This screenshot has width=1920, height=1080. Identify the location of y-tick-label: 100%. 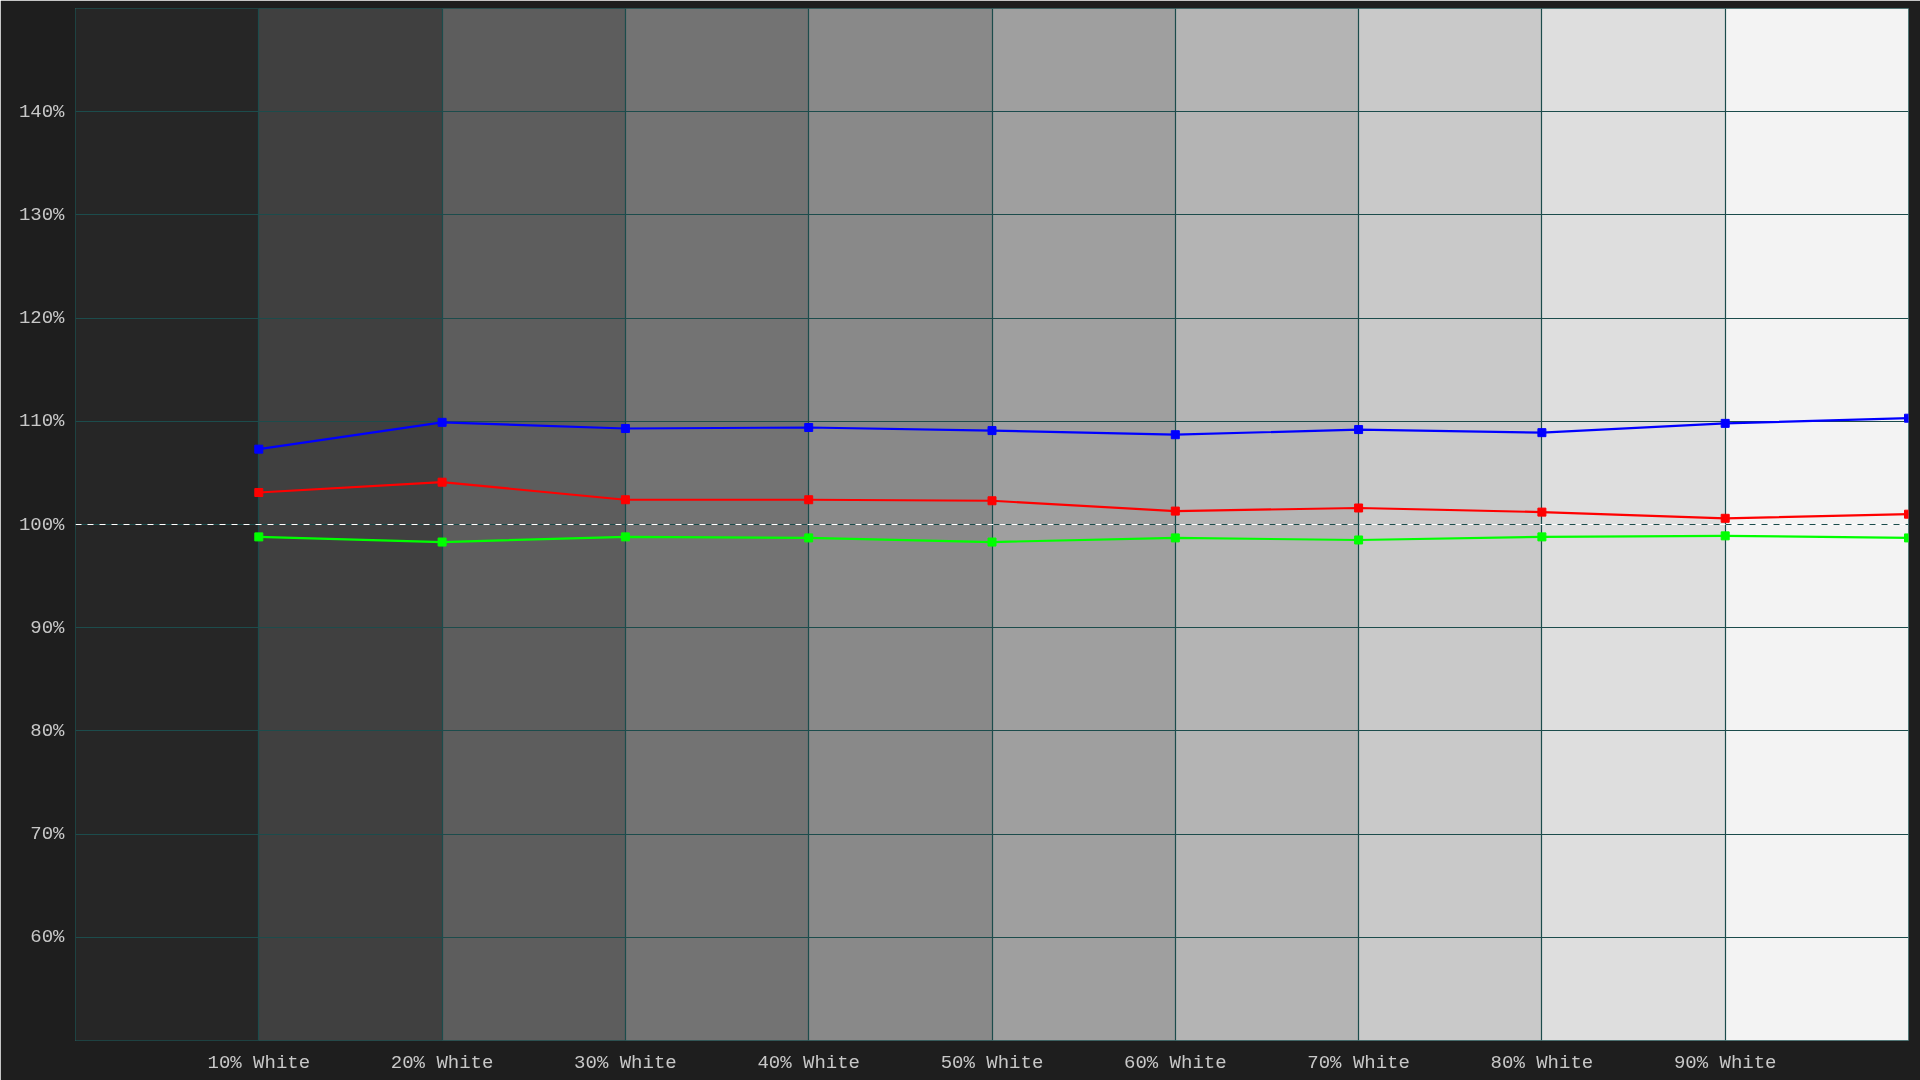
(42, 524).